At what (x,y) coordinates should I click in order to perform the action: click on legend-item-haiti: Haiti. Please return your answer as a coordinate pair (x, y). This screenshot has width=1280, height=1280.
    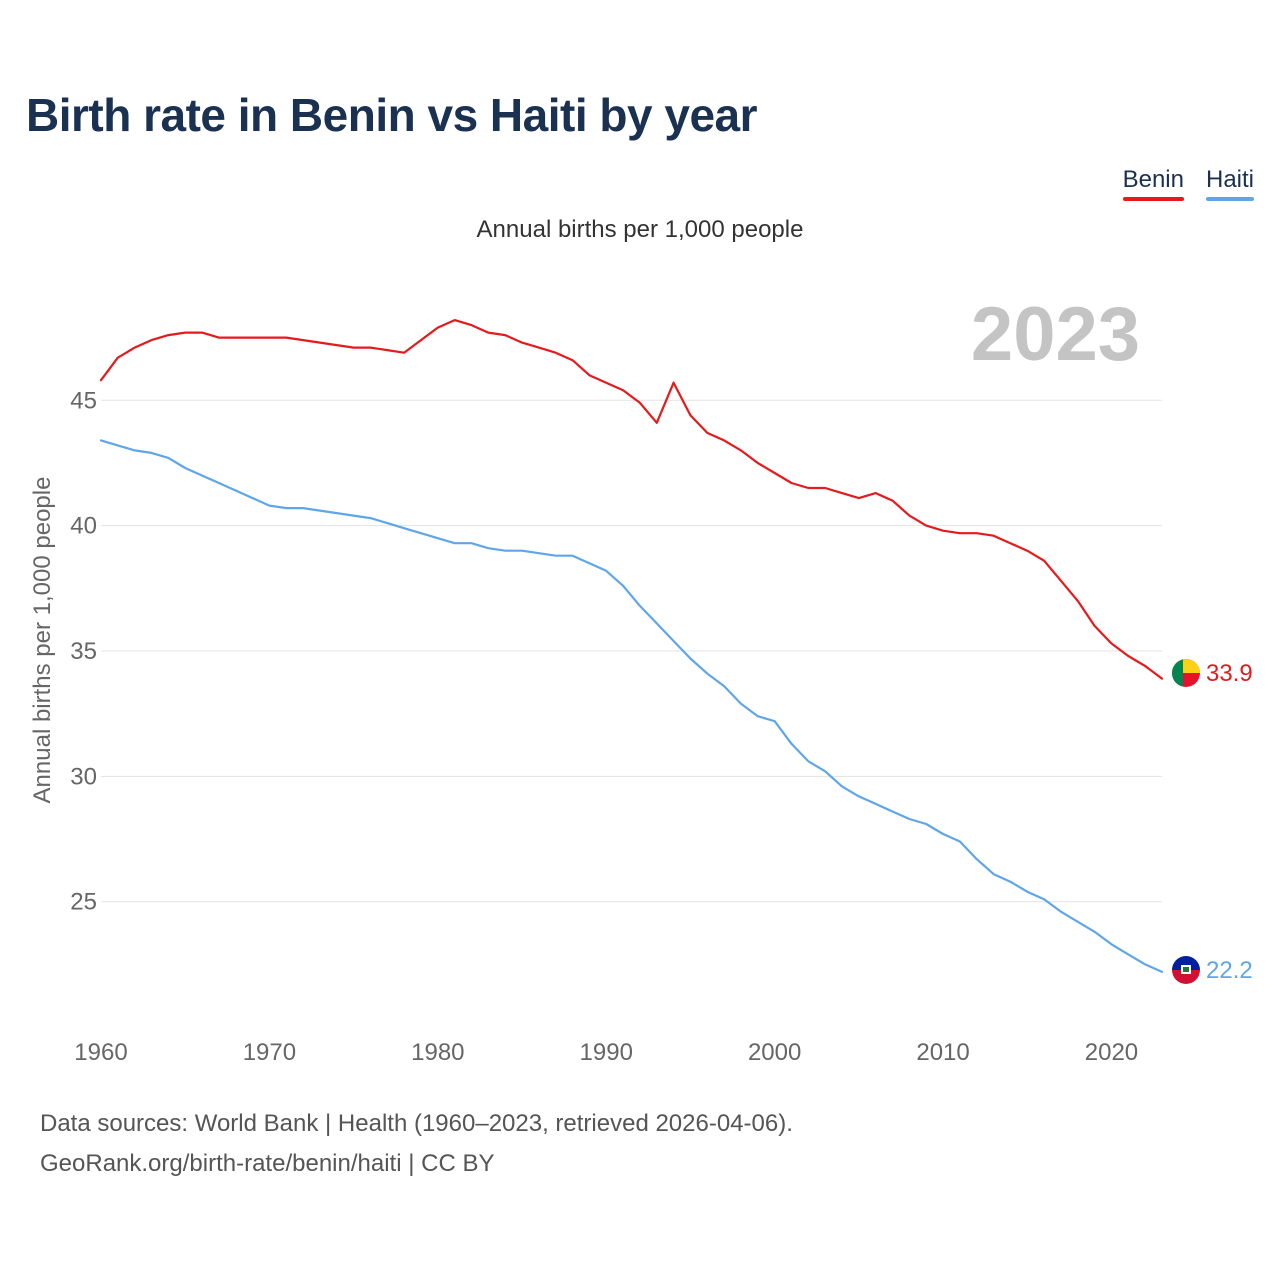
    Looking at the image, I should click on (1229, 183).